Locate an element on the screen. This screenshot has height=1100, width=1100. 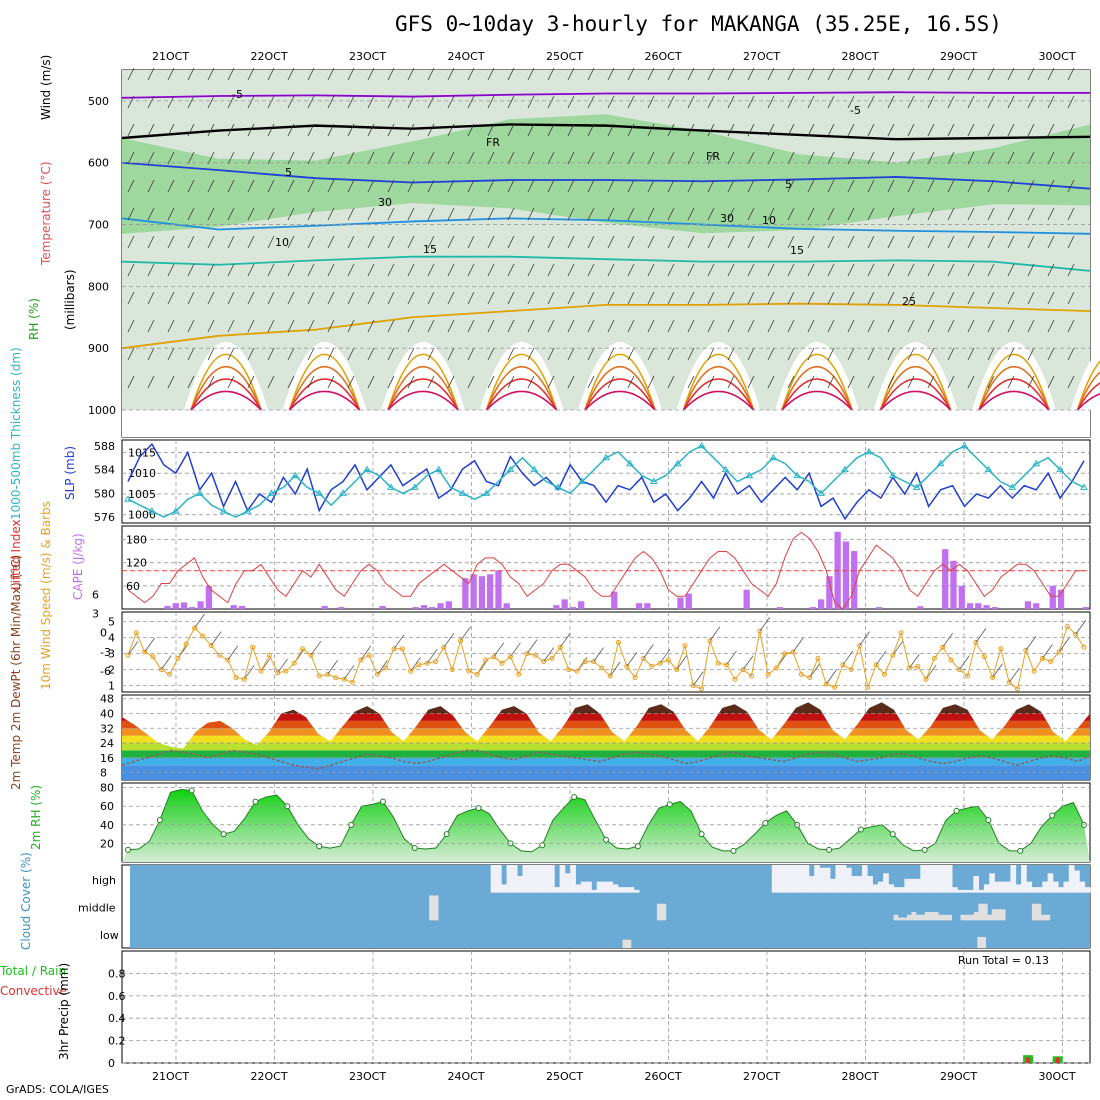
precip-bar is located at coordinates (1057, 1060).